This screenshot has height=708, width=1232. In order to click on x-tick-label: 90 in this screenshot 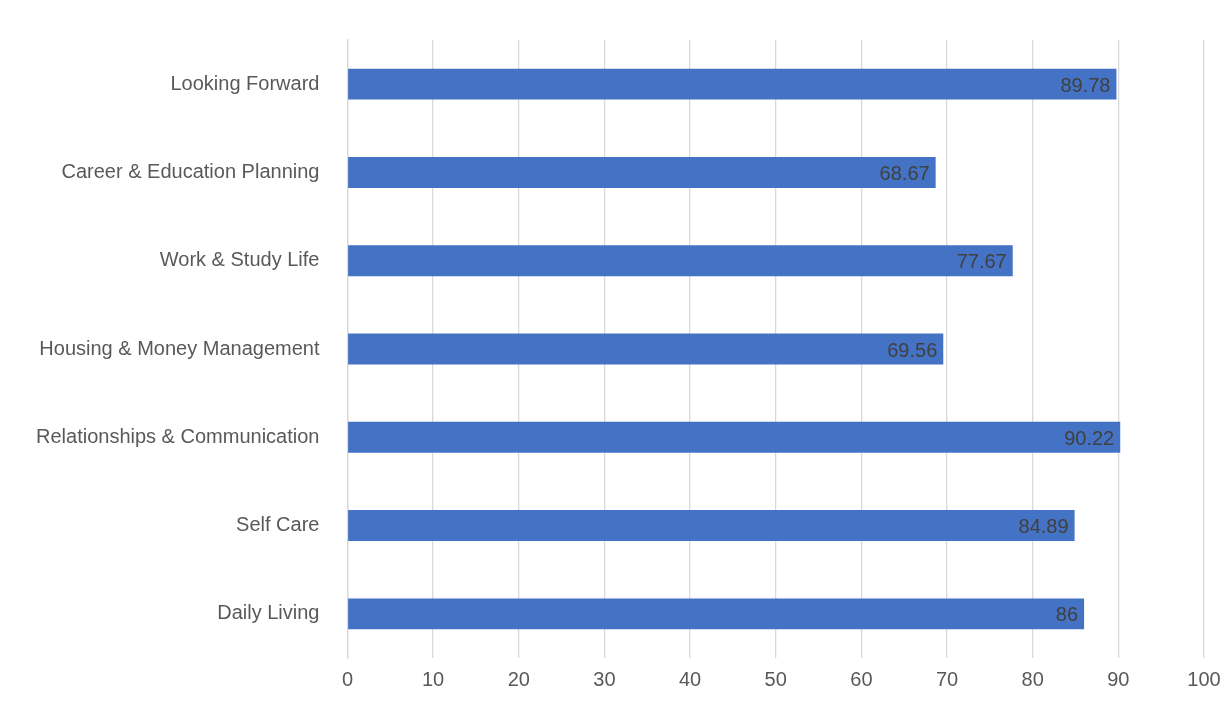, I will do `click(1118, 678)`.